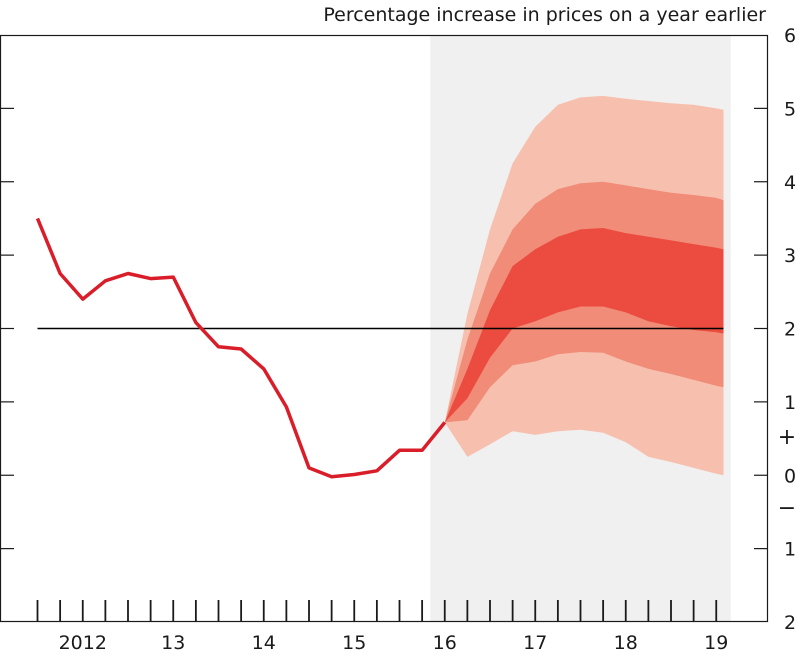 Image resolution: width=796 pixels, height=658 pixels. What do you see at coordinates (790, 256) in the screenshot?
I see `y-tick-label: 3` at bounding box center [790, 256].